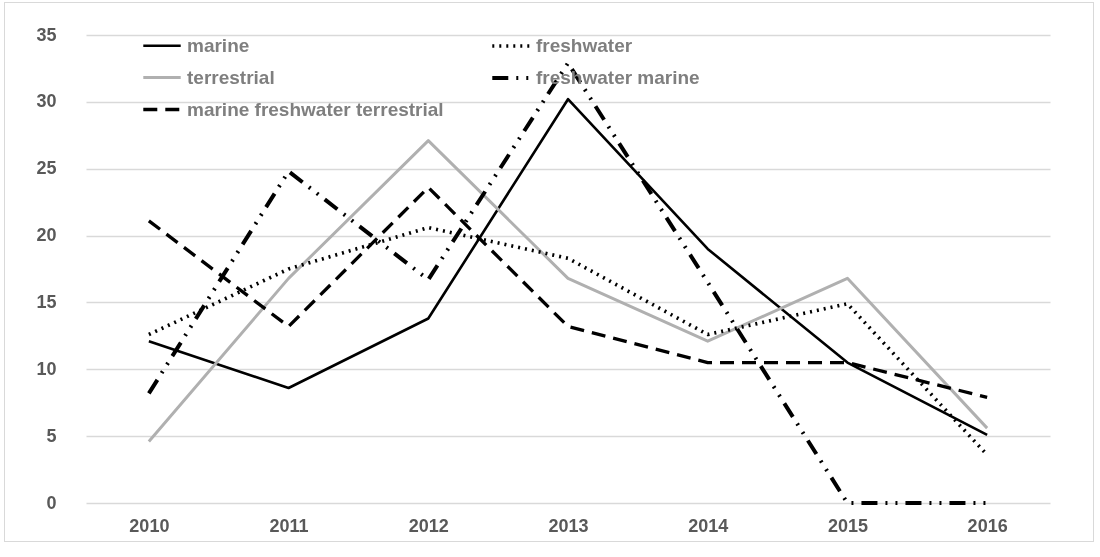 Image resolution: width=1100 pixels, height=557 pixels. Describe the element at coordinates (708, 525) in the screenshot. I see `x-tick-label: 2014` at that location.